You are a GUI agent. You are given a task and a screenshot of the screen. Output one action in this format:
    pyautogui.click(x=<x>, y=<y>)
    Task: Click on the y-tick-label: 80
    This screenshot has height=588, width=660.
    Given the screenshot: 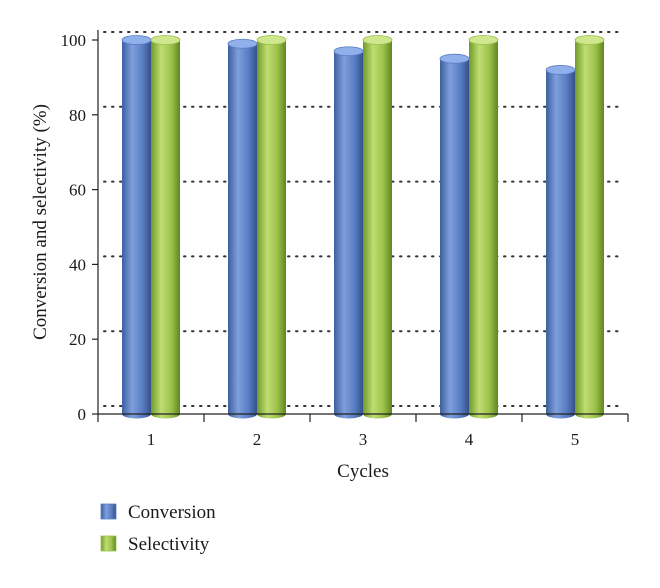 What is the action you would take?
    pyautogui.click(x=77, y=115)
    